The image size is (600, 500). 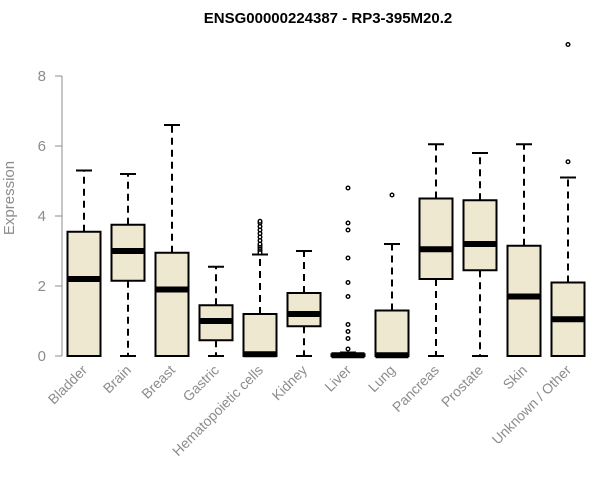 What do you see at coordinates (392, 275) in the screenshot?
I see `box-lung` at bounding box center [392, 275].